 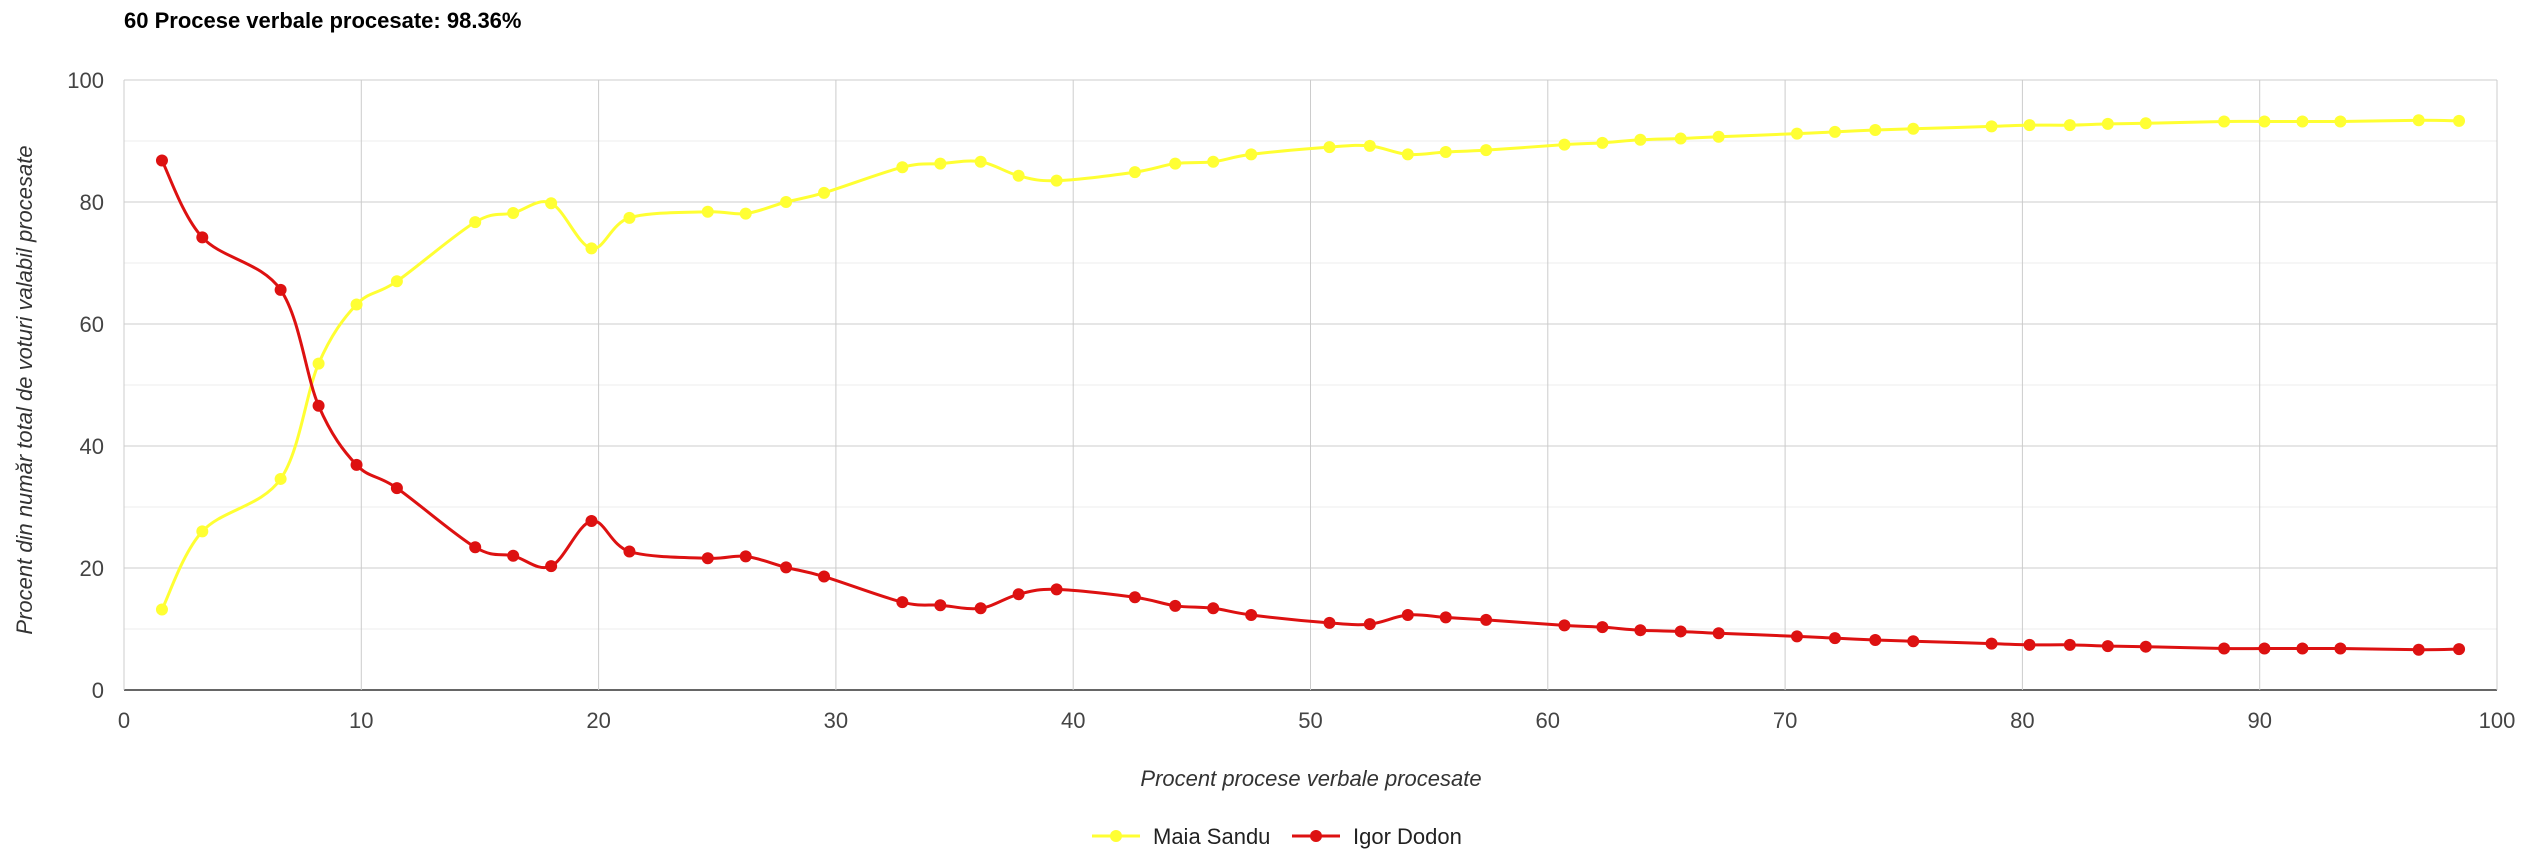 What do you see at coordinates (1377, 836) in the screenshot?
I see `legend-item: Igor Dodon` at bounding box center [1377, 836].